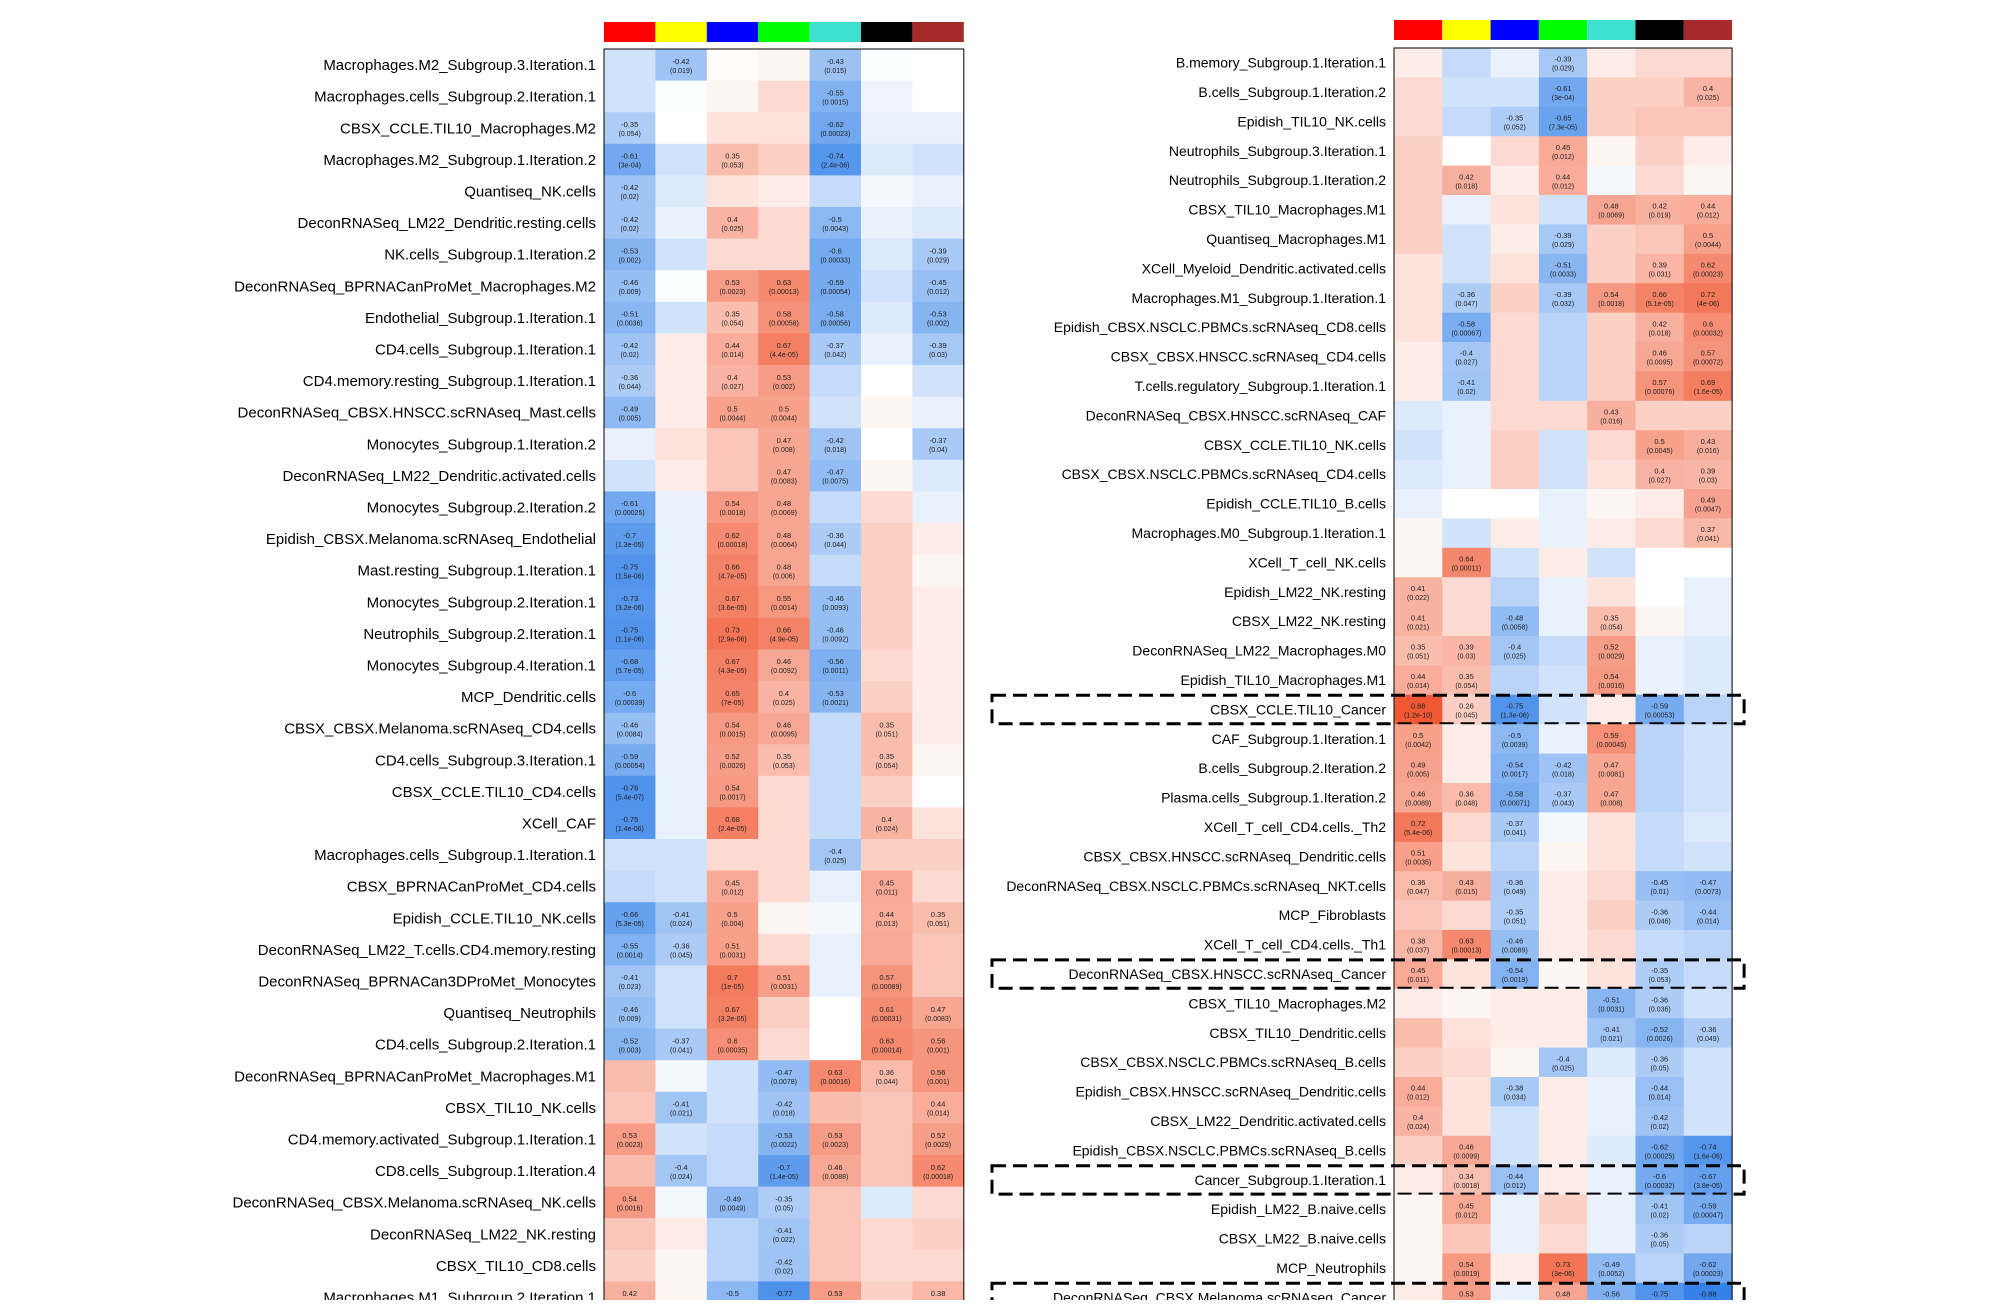 The width and height of the screenshot is (2000, 1305). Describe the element at coordinates (1466, 363) in the screenshot. I see `cell-pvalue-label: (0.027)` at that location.